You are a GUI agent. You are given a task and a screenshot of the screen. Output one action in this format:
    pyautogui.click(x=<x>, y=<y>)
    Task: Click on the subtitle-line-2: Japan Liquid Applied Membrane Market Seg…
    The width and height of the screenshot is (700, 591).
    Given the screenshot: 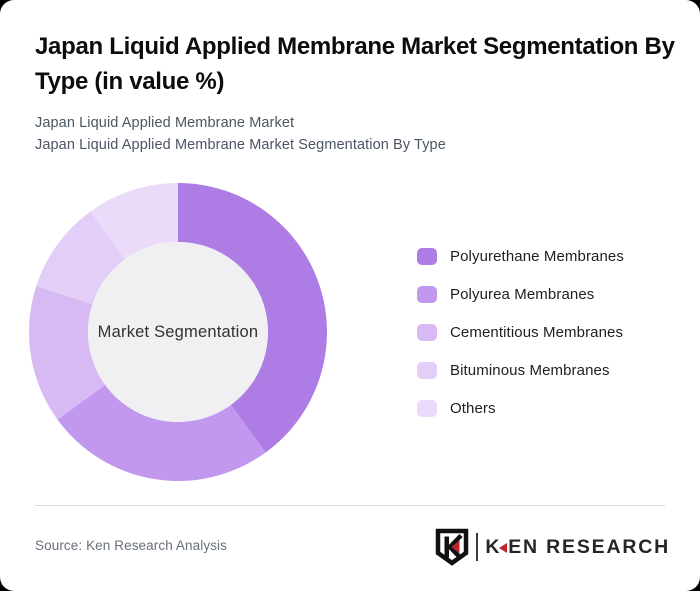 What is the action you would take?
    pyautogui.click(x=240, y=144)
    